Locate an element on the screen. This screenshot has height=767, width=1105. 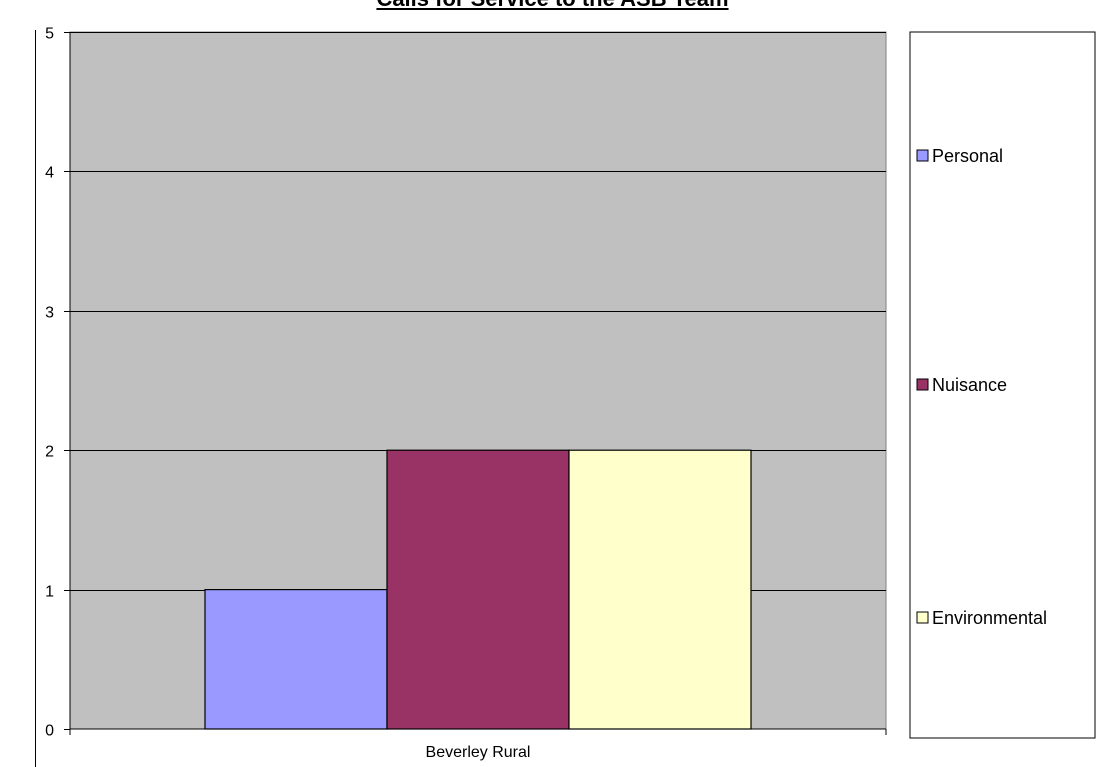
y-tick-label: 5 is located at coordinates (49, 34).